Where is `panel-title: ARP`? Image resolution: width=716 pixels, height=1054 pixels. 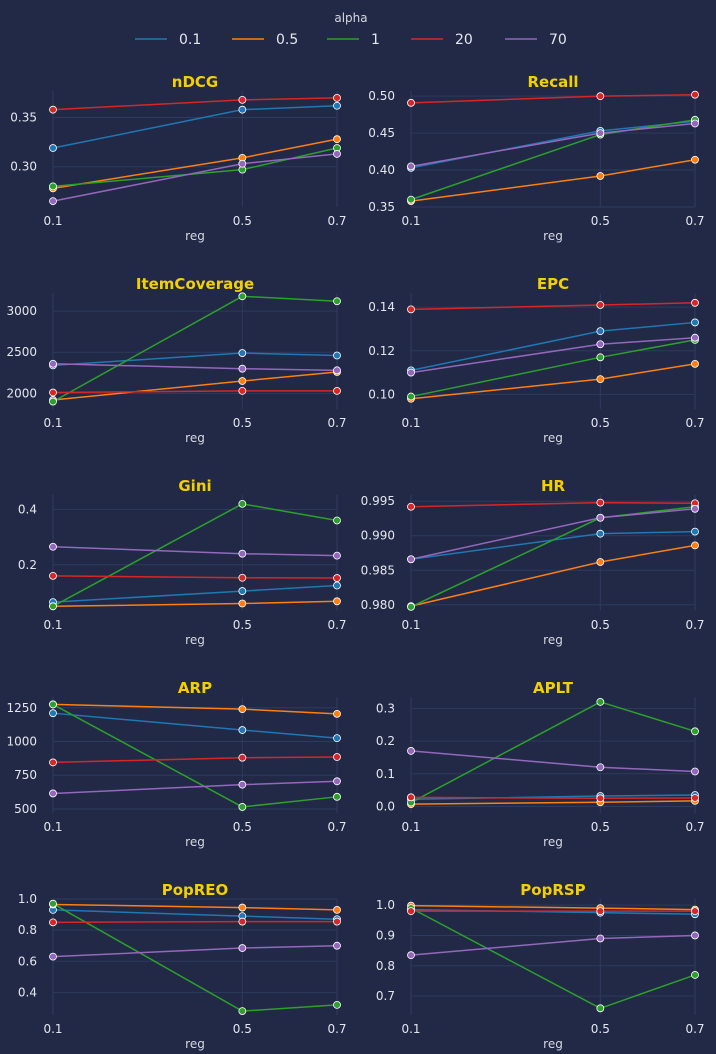
panel-title: ARP is located at coordinates (195, 688).